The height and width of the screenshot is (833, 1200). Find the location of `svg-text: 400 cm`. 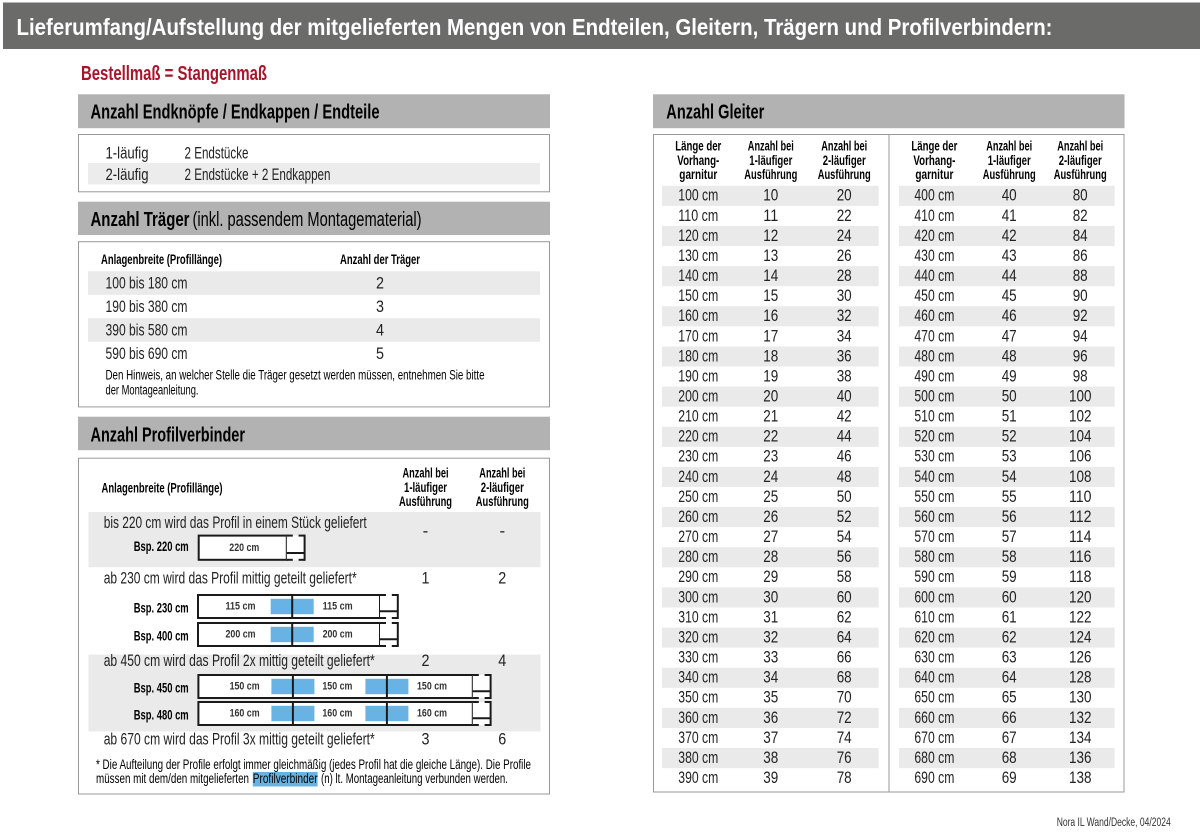

svg-text: 400 cm is located at coordinates (934, 195).